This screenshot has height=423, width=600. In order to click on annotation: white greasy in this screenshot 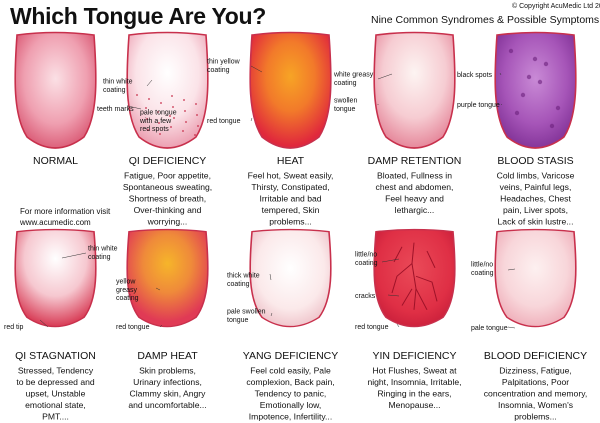, I will do `click(353, 75)`.